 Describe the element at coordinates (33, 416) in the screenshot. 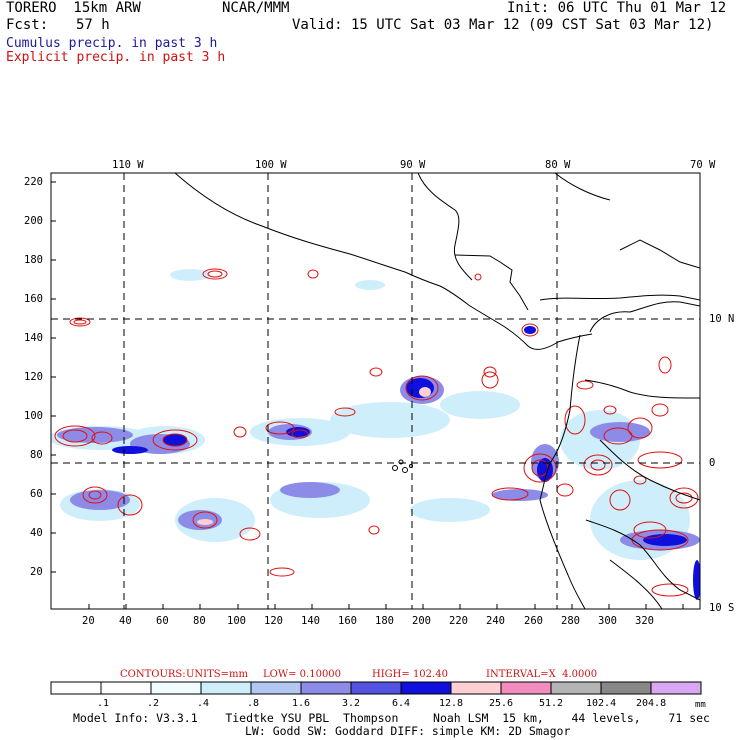

I see `y-tick-label: 100` at that location.